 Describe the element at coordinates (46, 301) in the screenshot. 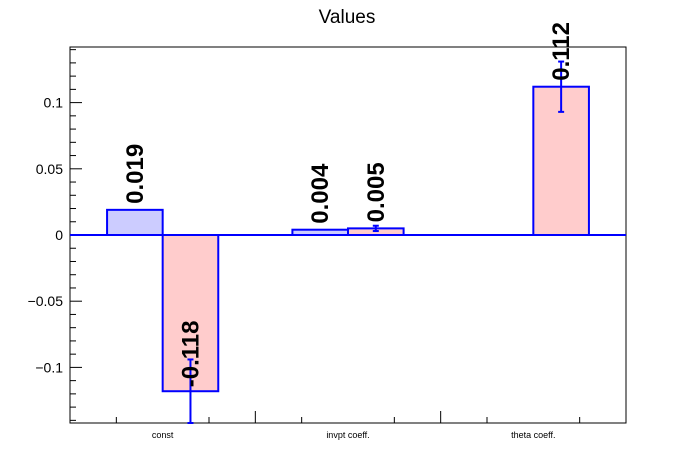

I see `y-tick-label: −0.05` at that location.